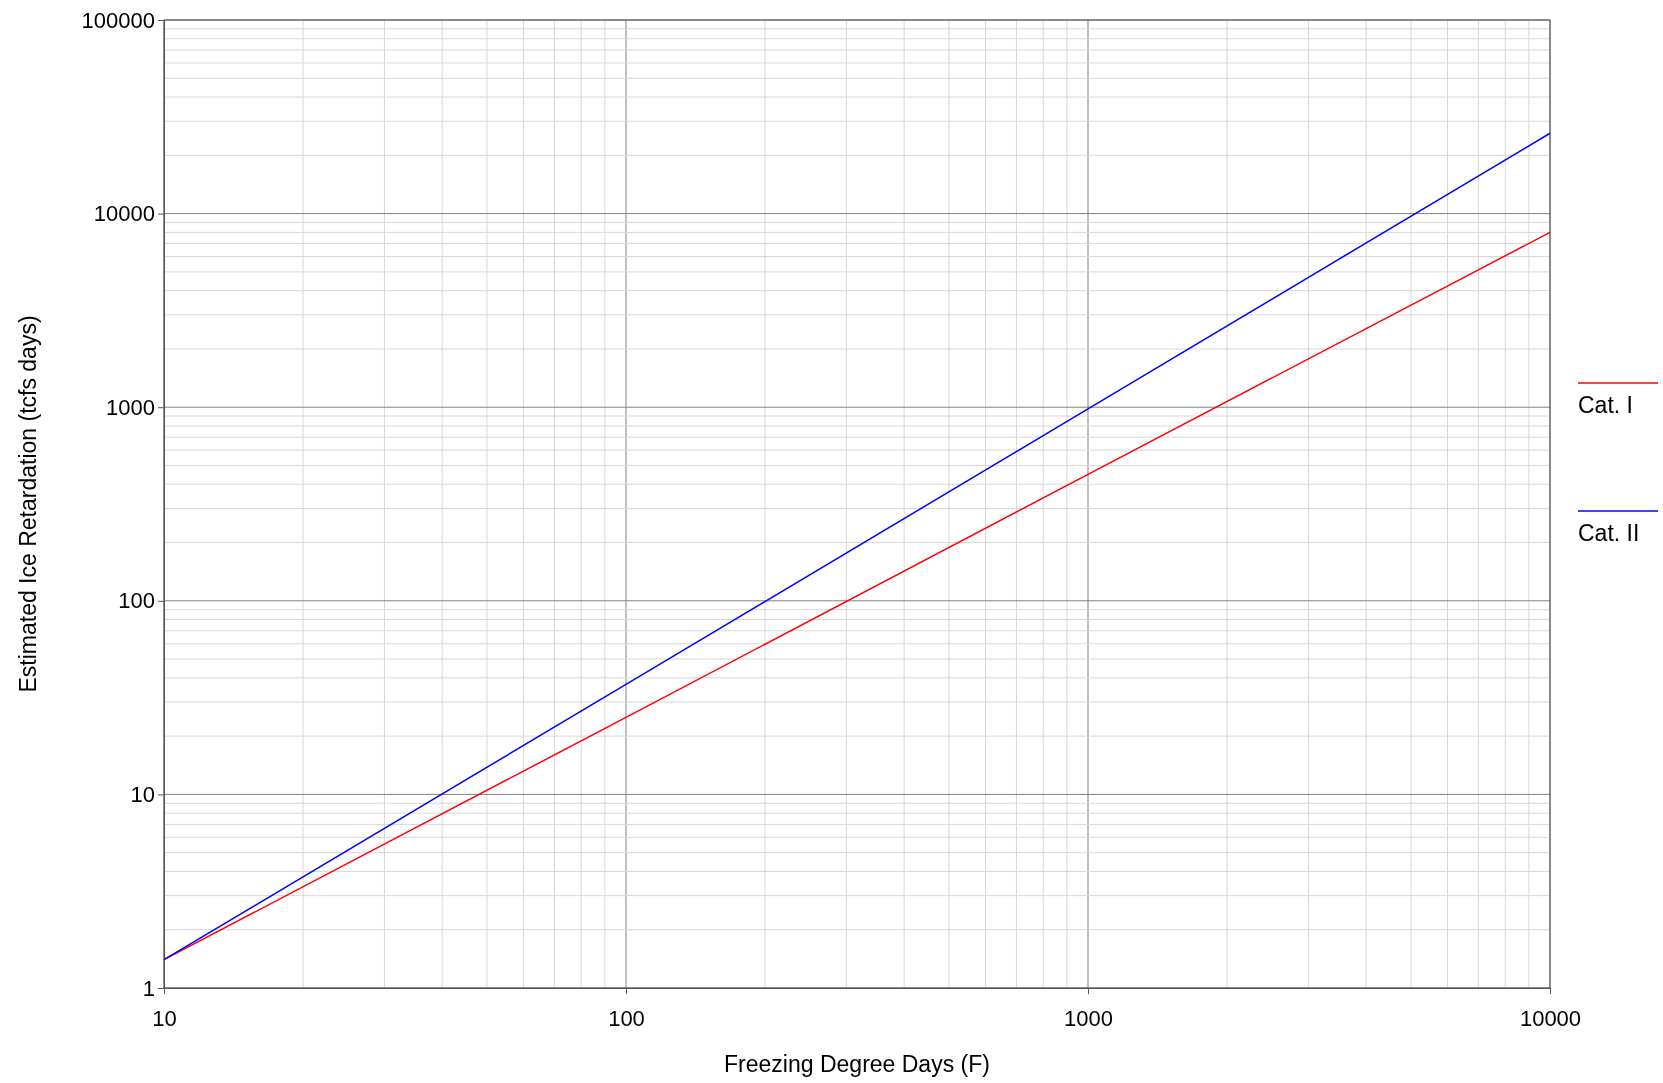 This screenshot has height=1083, width=1663. I want to click on y-tick-label: 1, so click(148, 988).